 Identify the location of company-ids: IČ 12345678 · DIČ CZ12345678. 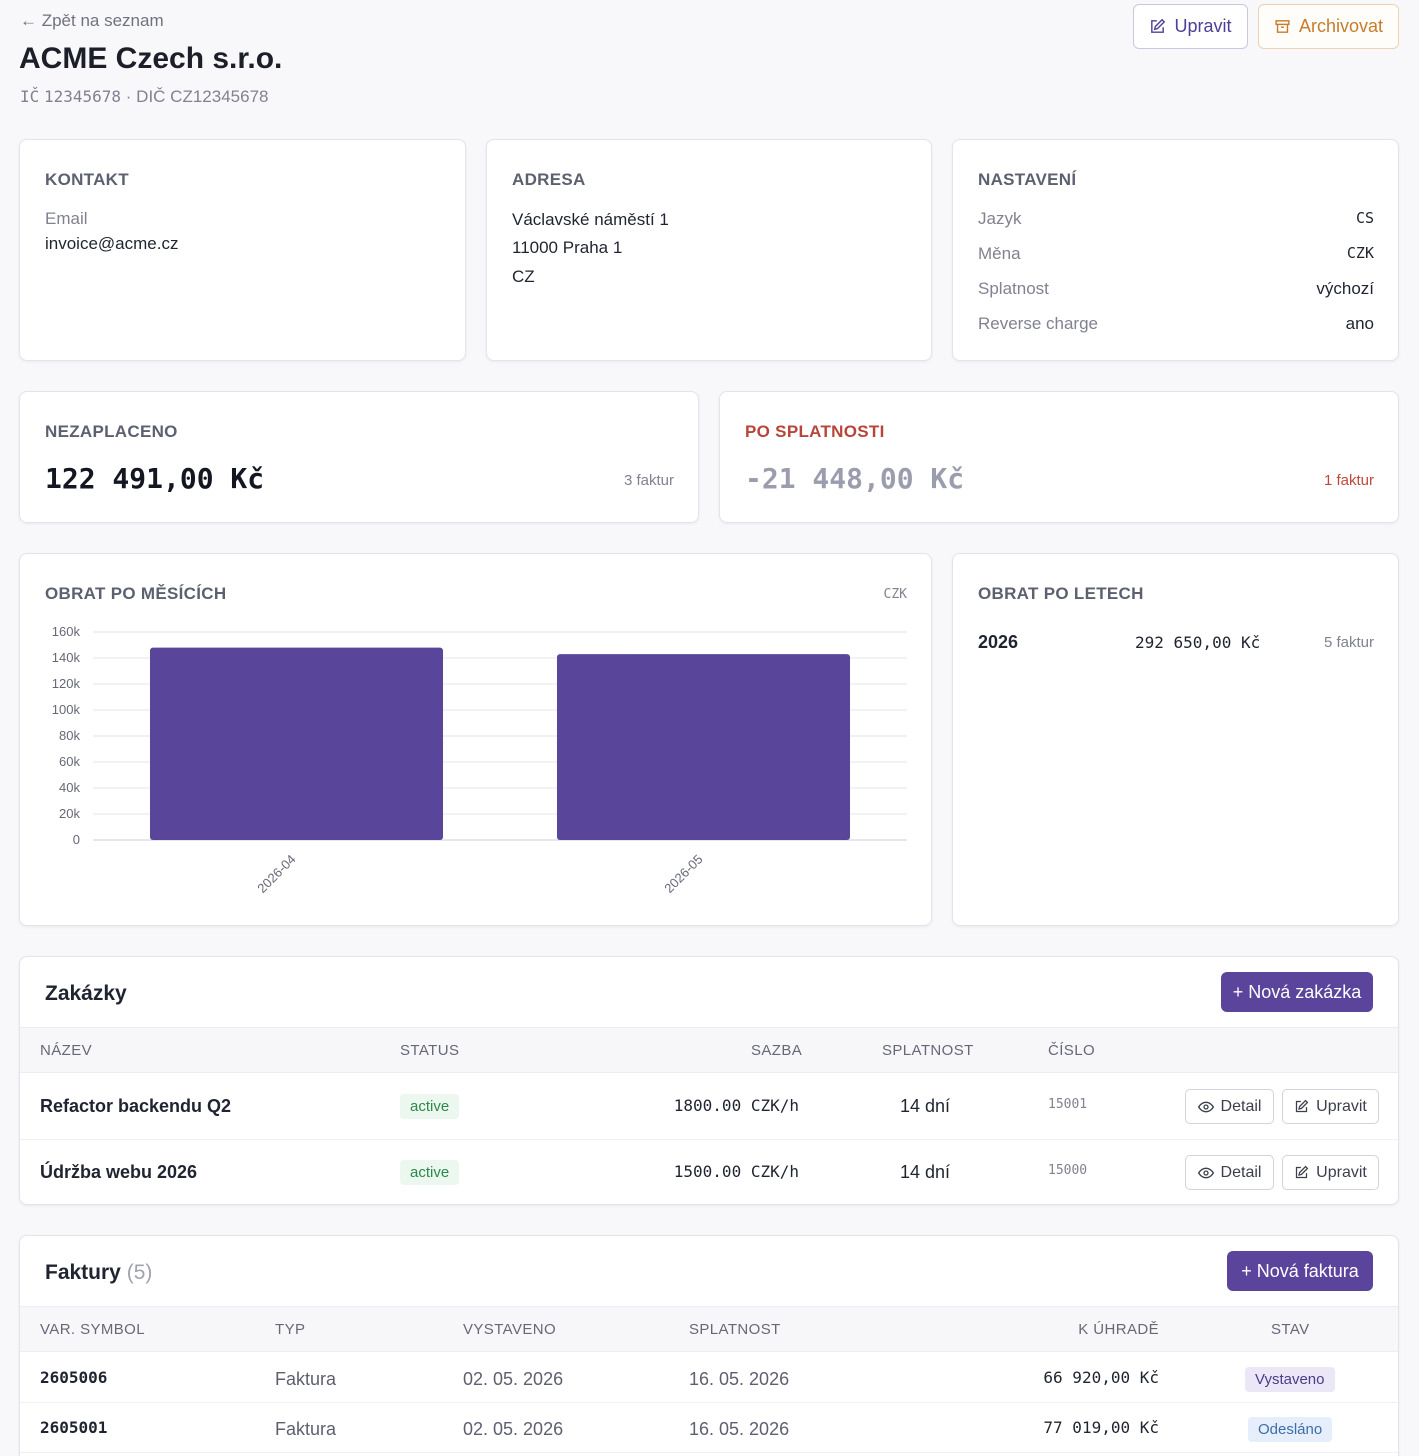
(144, 97).